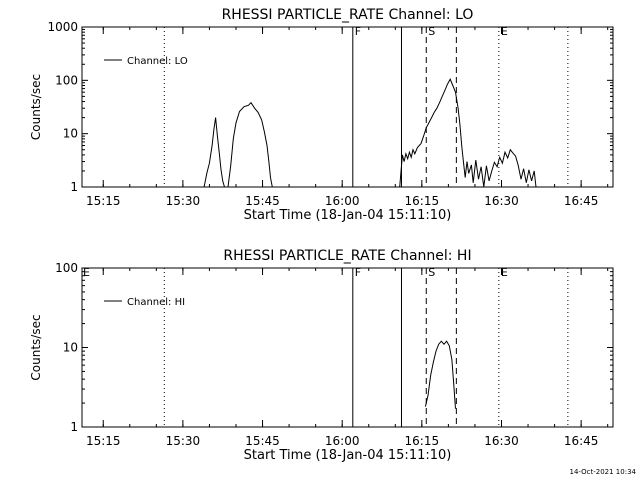  Describe the element at coordinates (86, 272) in the screenshot. I see `edge-marker-label: E` at that location.